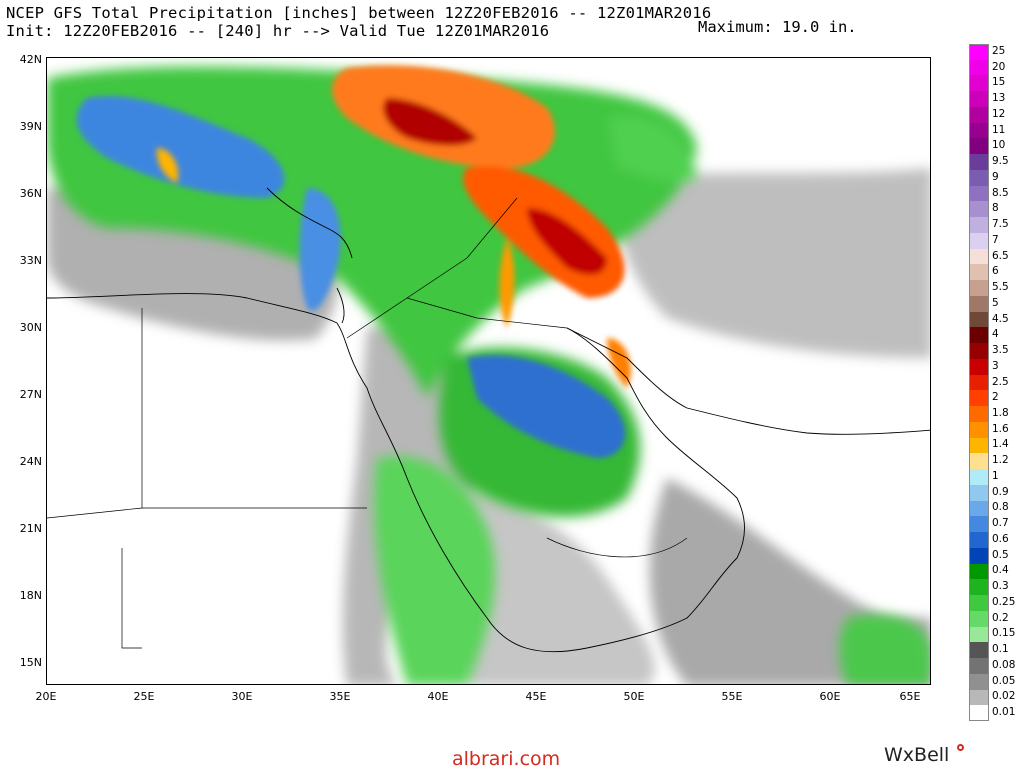 The width and height of the screenshot is (1024, 770). I want to click on legend-label: 0.25, so click(1004, 601).